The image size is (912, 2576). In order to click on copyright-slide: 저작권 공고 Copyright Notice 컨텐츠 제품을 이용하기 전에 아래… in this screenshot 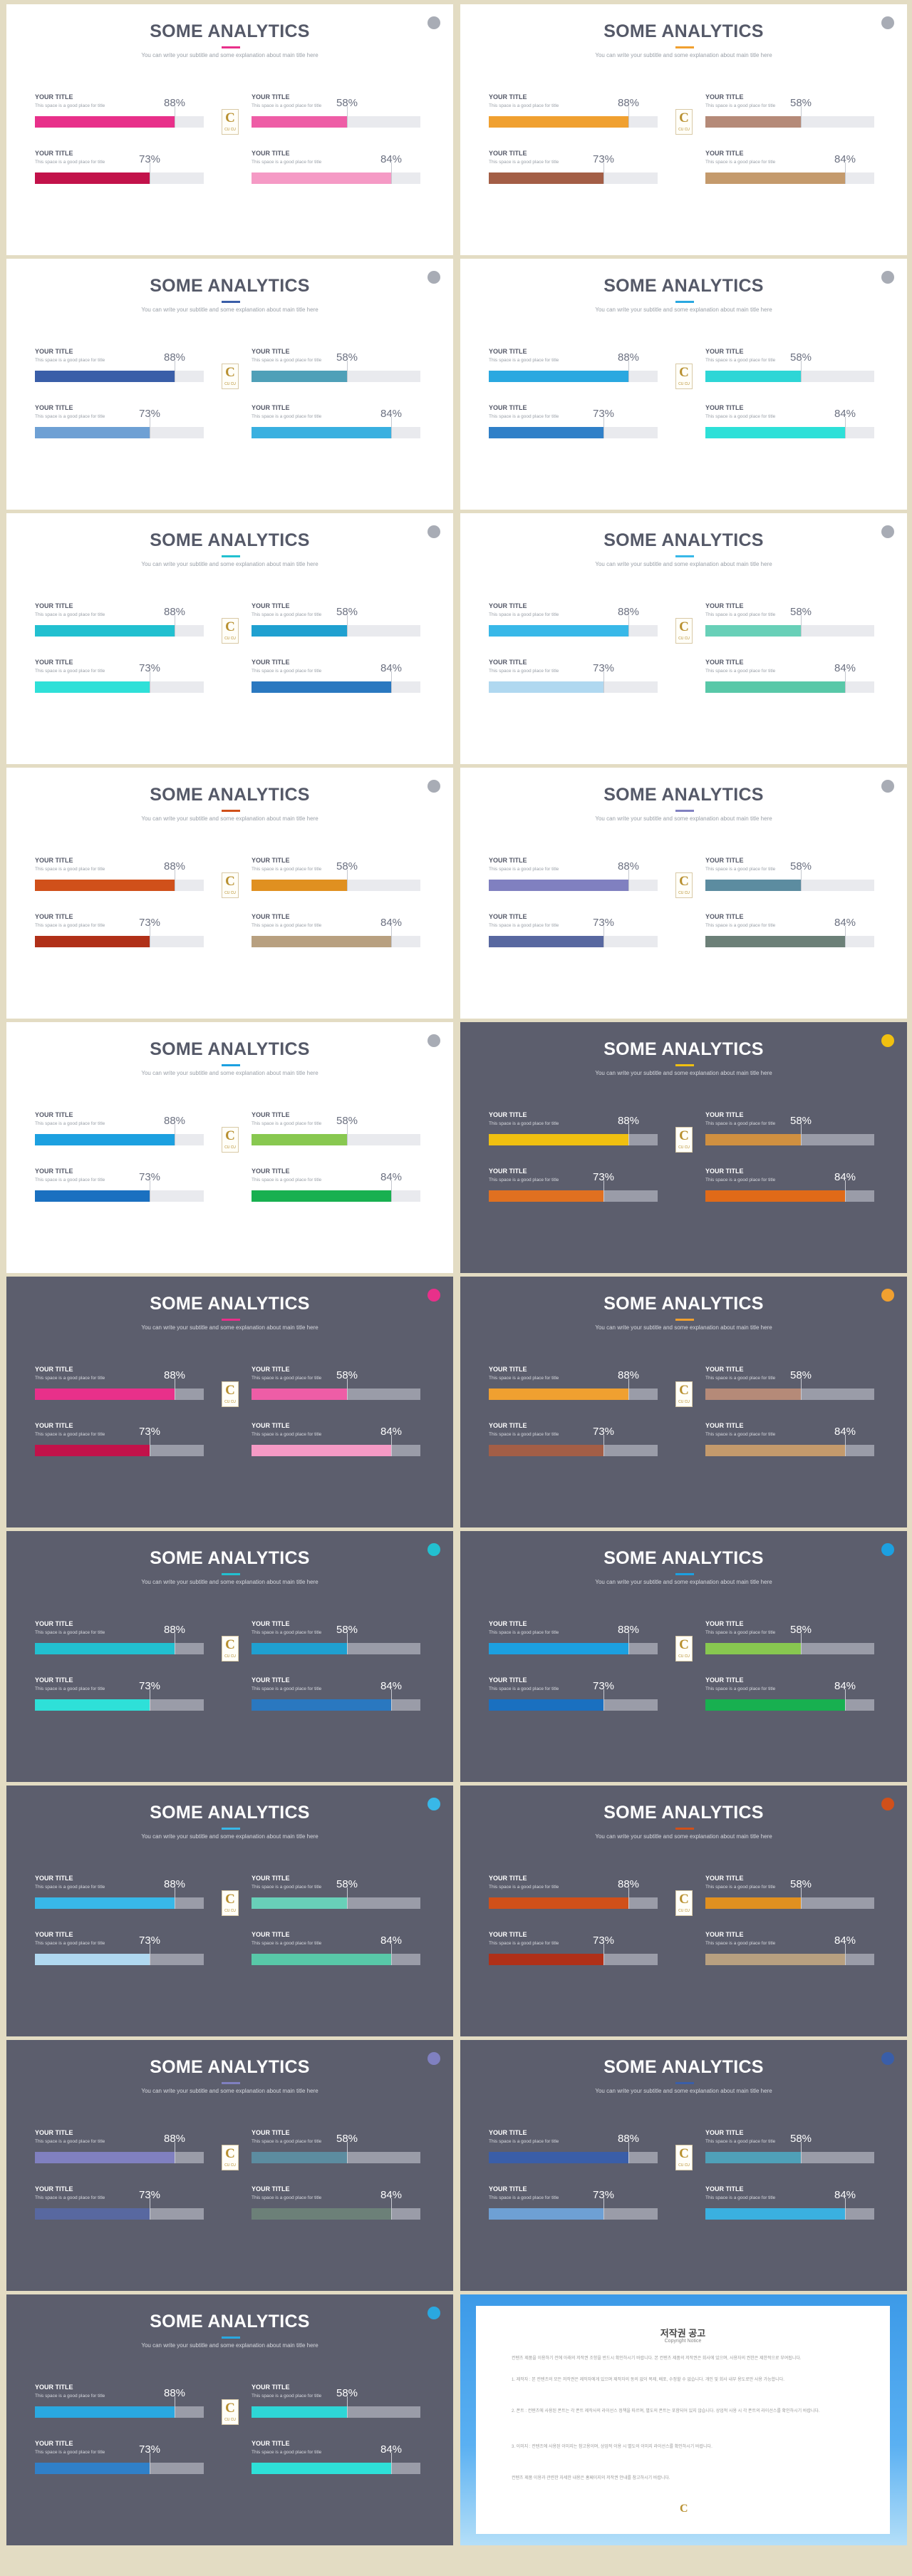, I will do `click(683, 2419)`.